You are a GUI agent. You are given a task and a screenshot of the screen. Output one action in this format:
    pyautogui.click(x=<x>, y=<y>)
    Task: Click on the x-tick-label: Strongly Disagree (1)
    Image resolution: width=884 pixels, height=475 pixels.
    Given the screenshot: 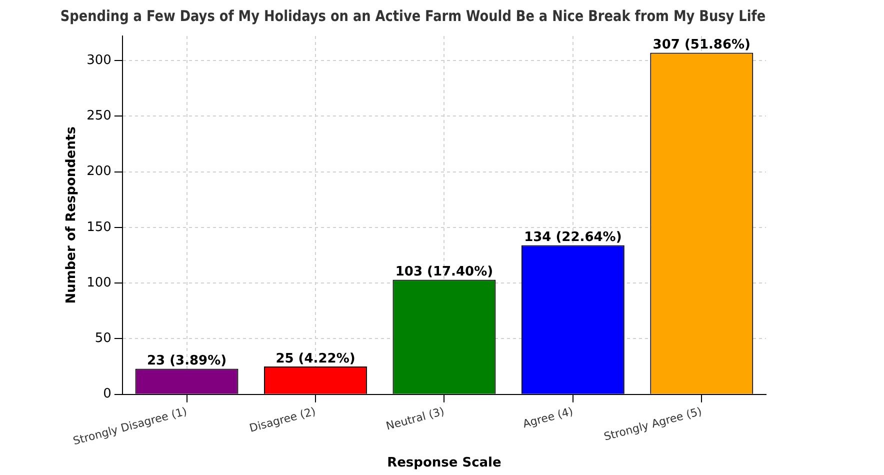 What is the action you would take?
    pyautogui.click(x=130, y=426)
    